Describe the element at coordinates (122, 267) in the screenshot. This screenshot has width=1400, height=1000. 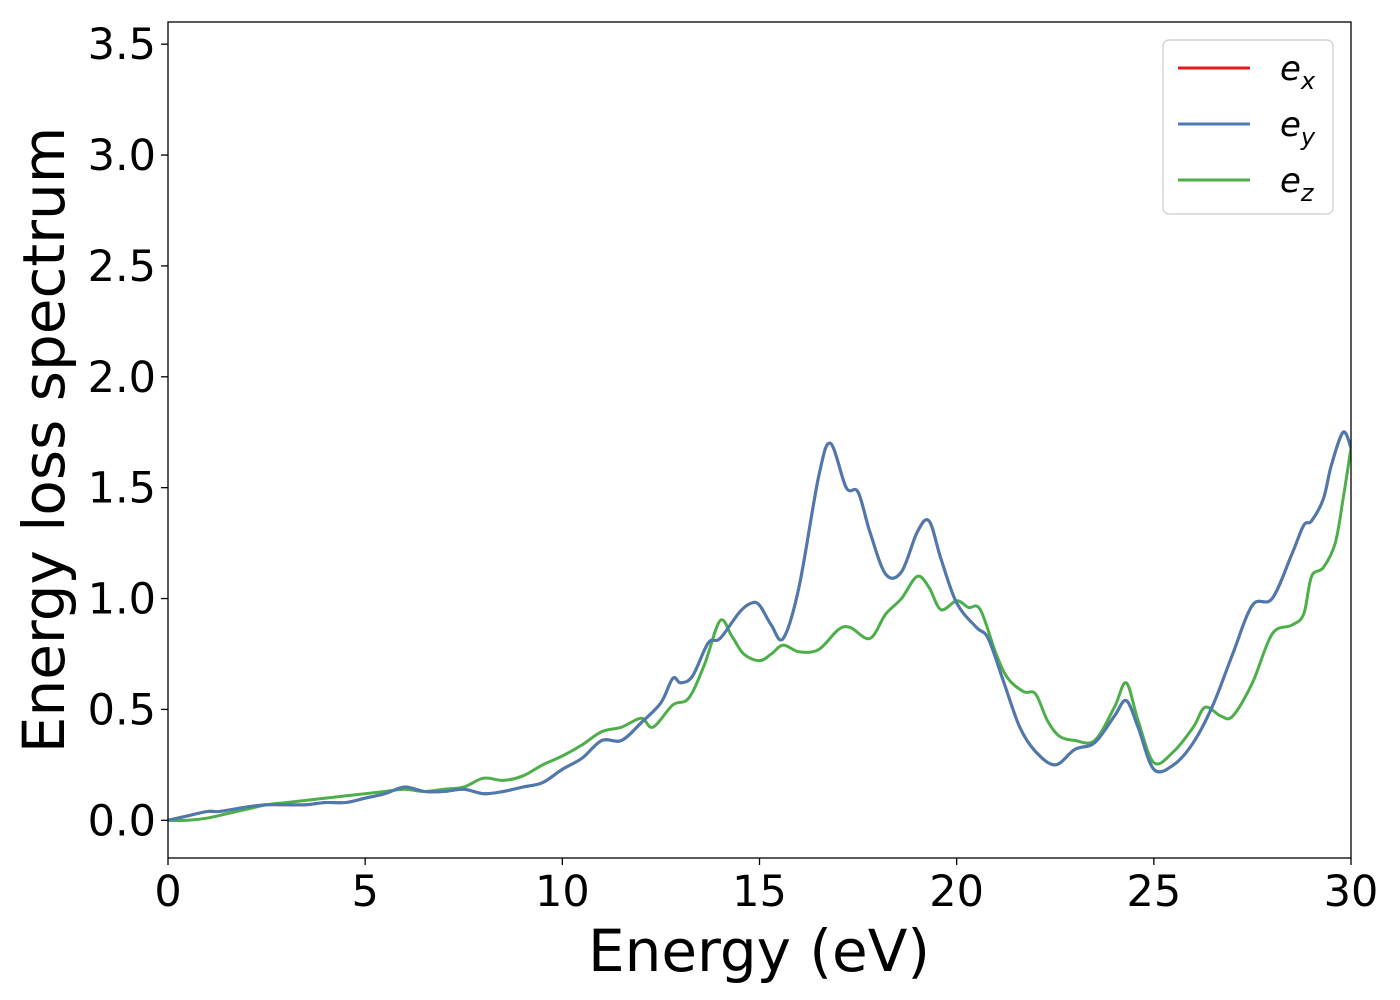
I see `y-tick-label: 2.5` at that location.